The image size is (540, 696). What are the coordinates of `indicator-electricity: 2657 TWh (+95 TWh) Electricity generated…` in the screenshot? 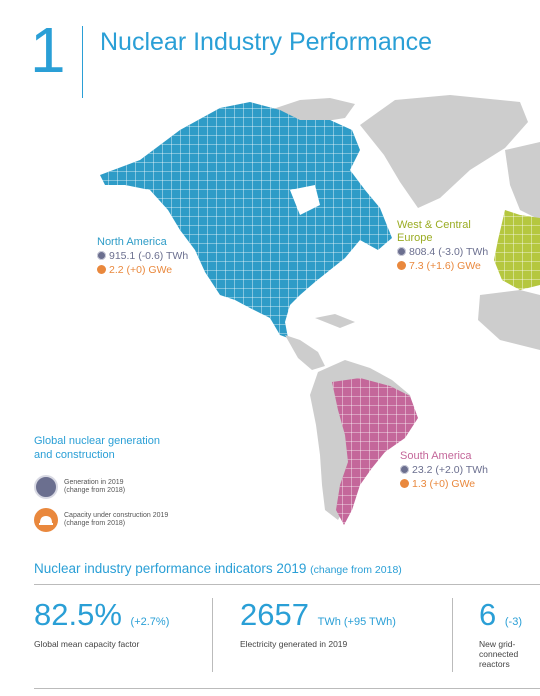 It's located at (318, 623).